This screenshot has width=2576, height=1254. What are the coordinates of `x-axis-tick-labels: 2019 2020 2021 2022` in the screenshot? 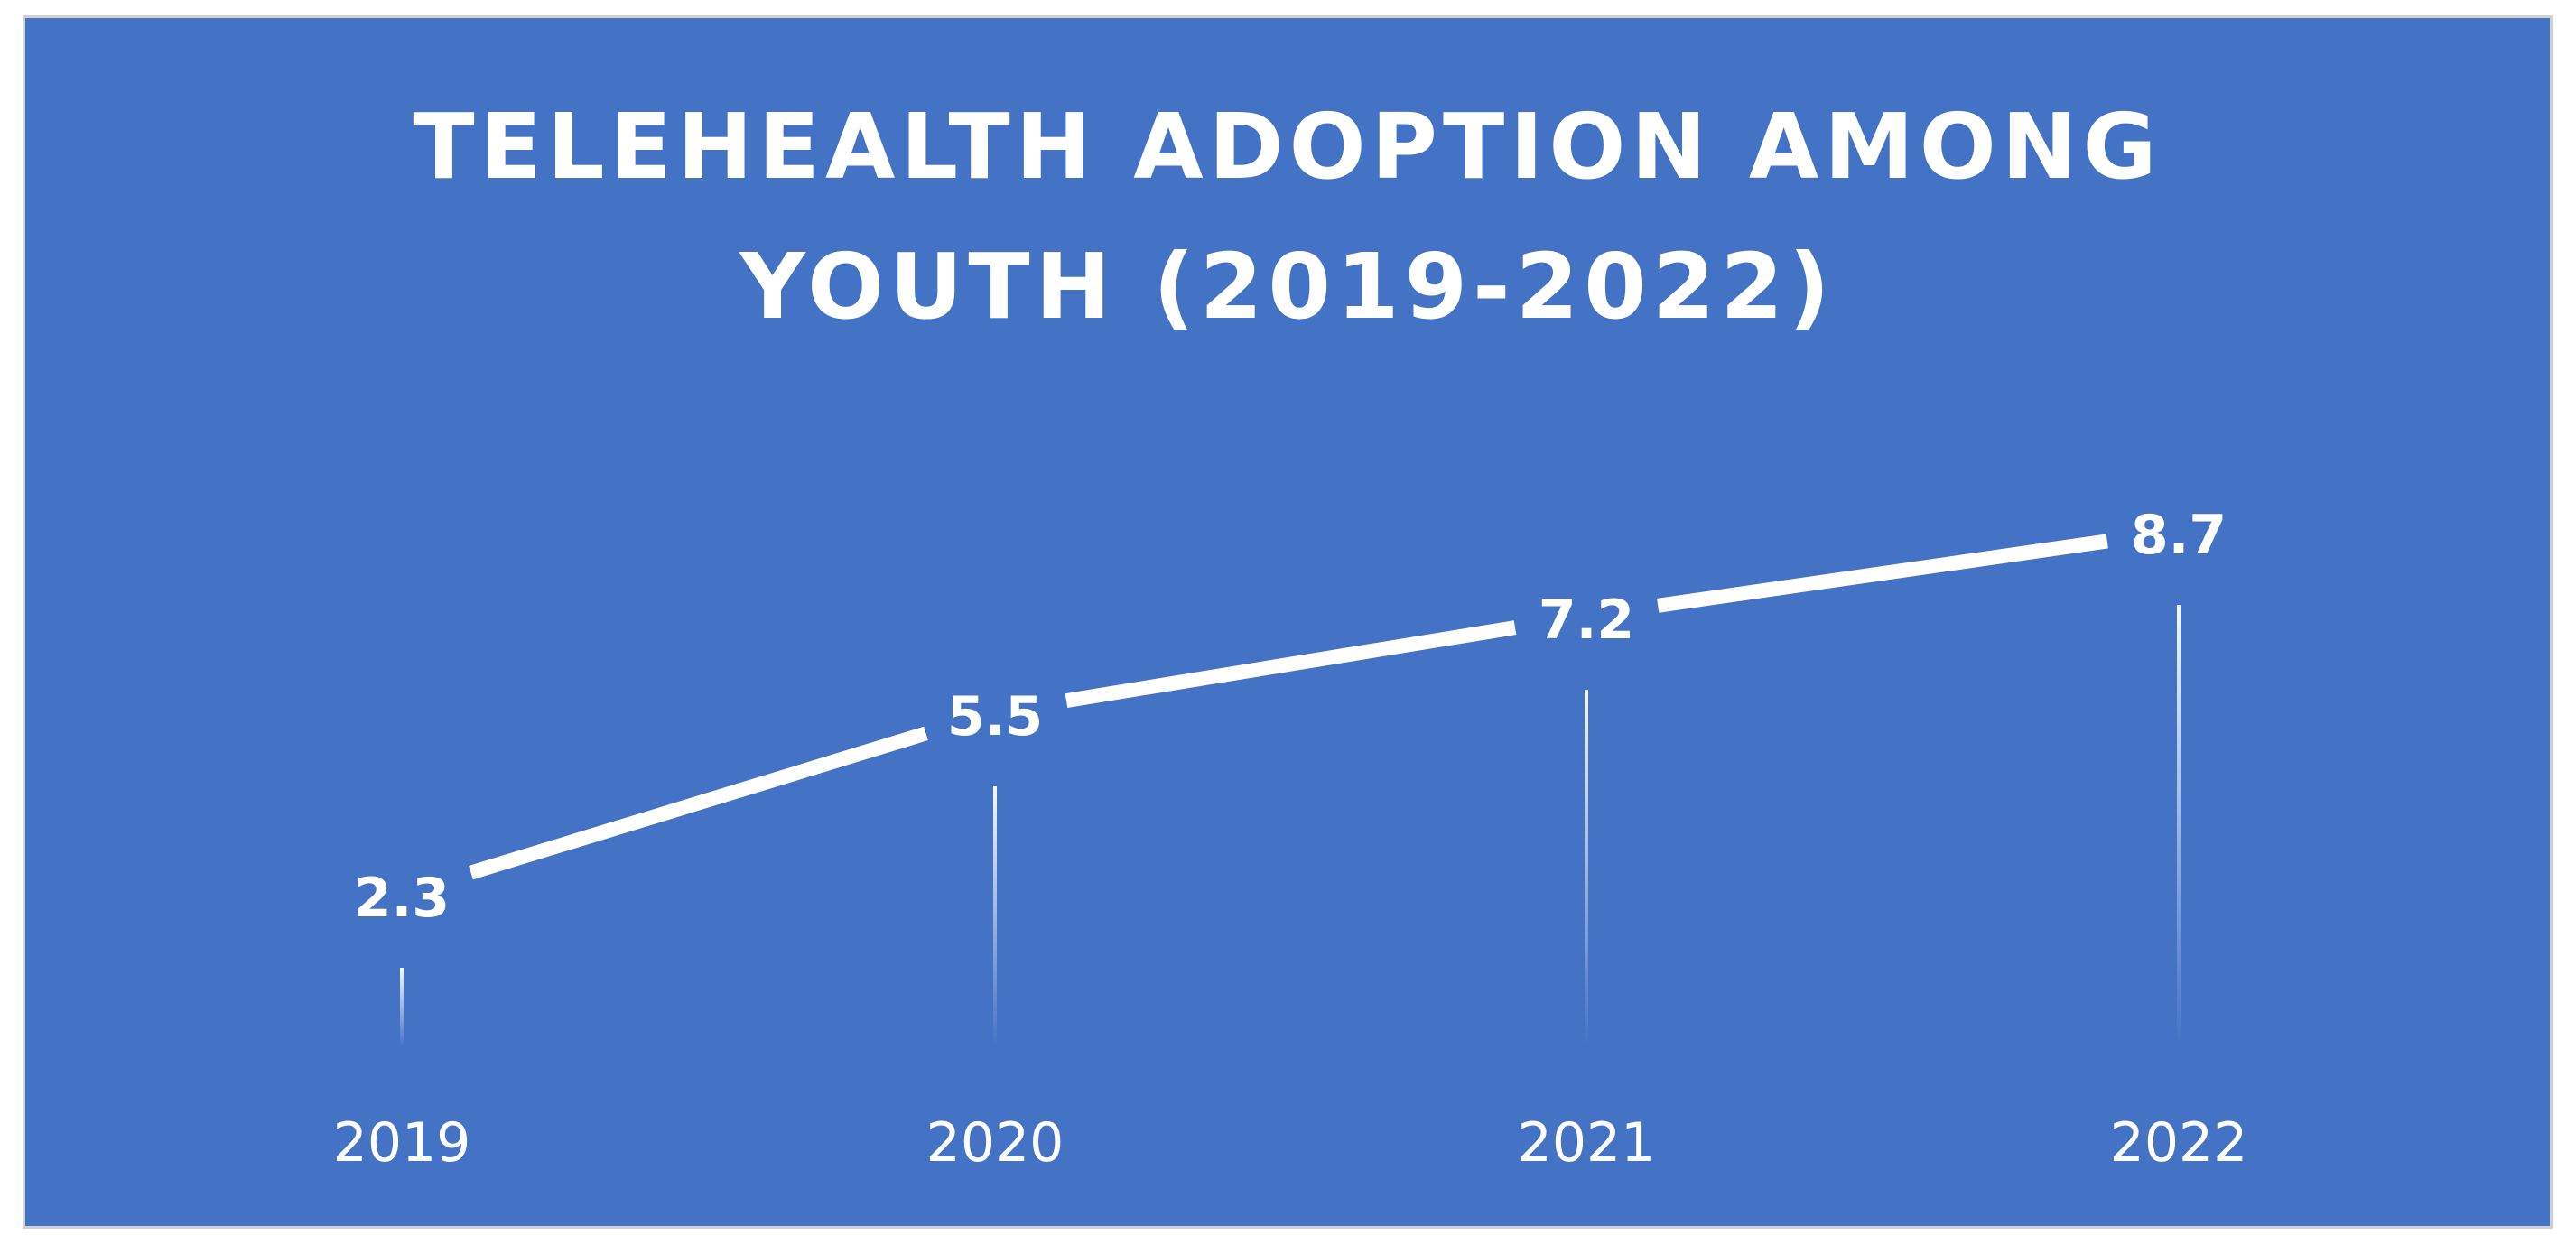 It's located at (1290, 1143).